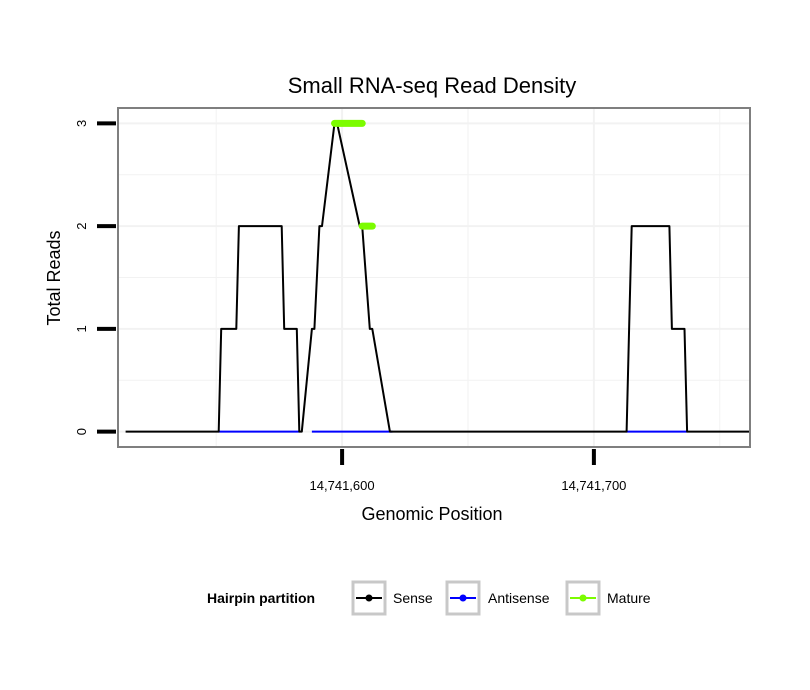 Image resolution: width=810 pixels, height=690 pixels. What do you see at coordinates (629, 598) in the screenshot?
I see `legend-label-mature: Mature` at bounding box center [629, 598].